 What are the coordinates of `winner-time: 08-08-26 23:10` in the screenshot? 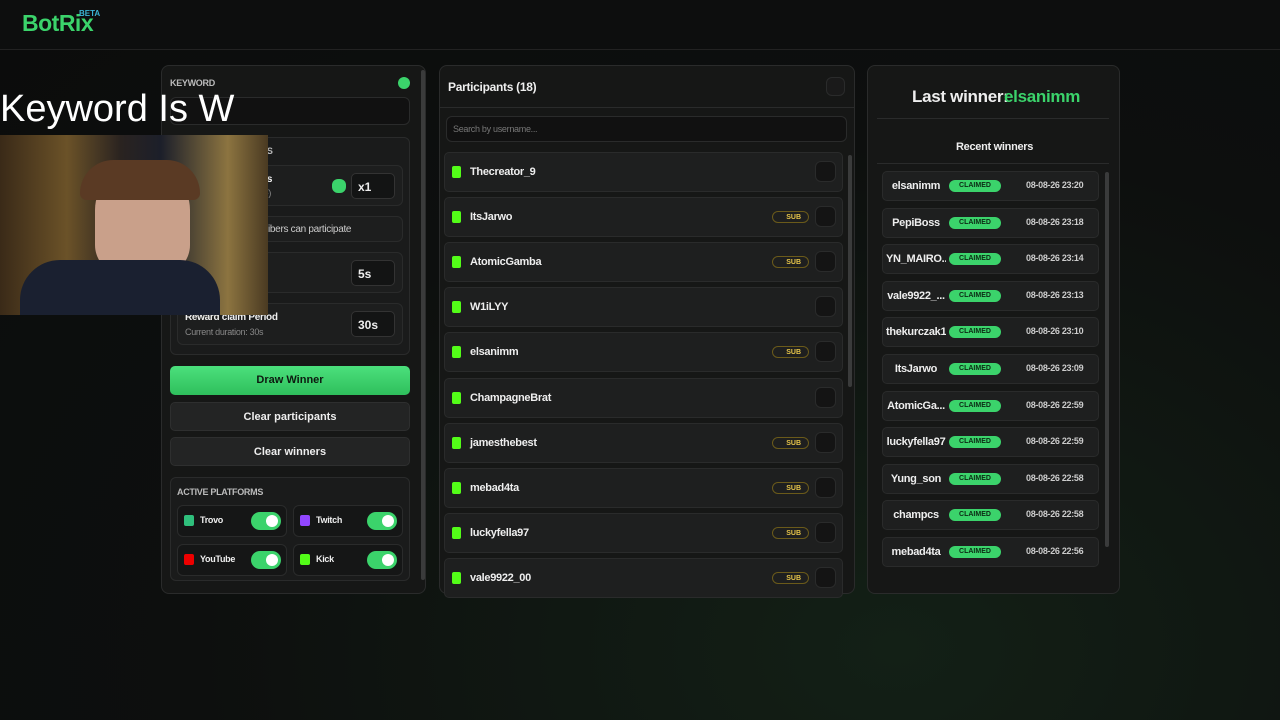 It's located at (1055, 331).